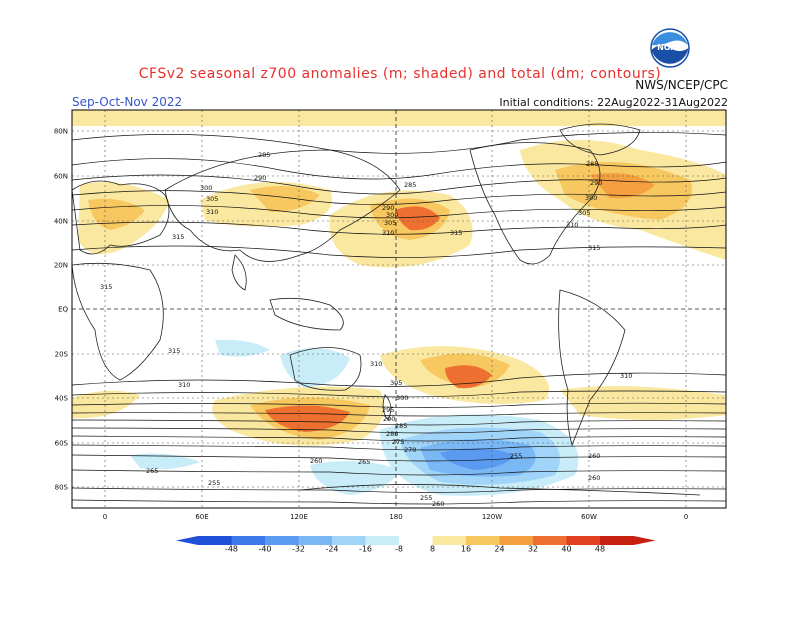 The image size is (800, 618). I want to click on colorbar-tick-label: 8, so click(432, 549).